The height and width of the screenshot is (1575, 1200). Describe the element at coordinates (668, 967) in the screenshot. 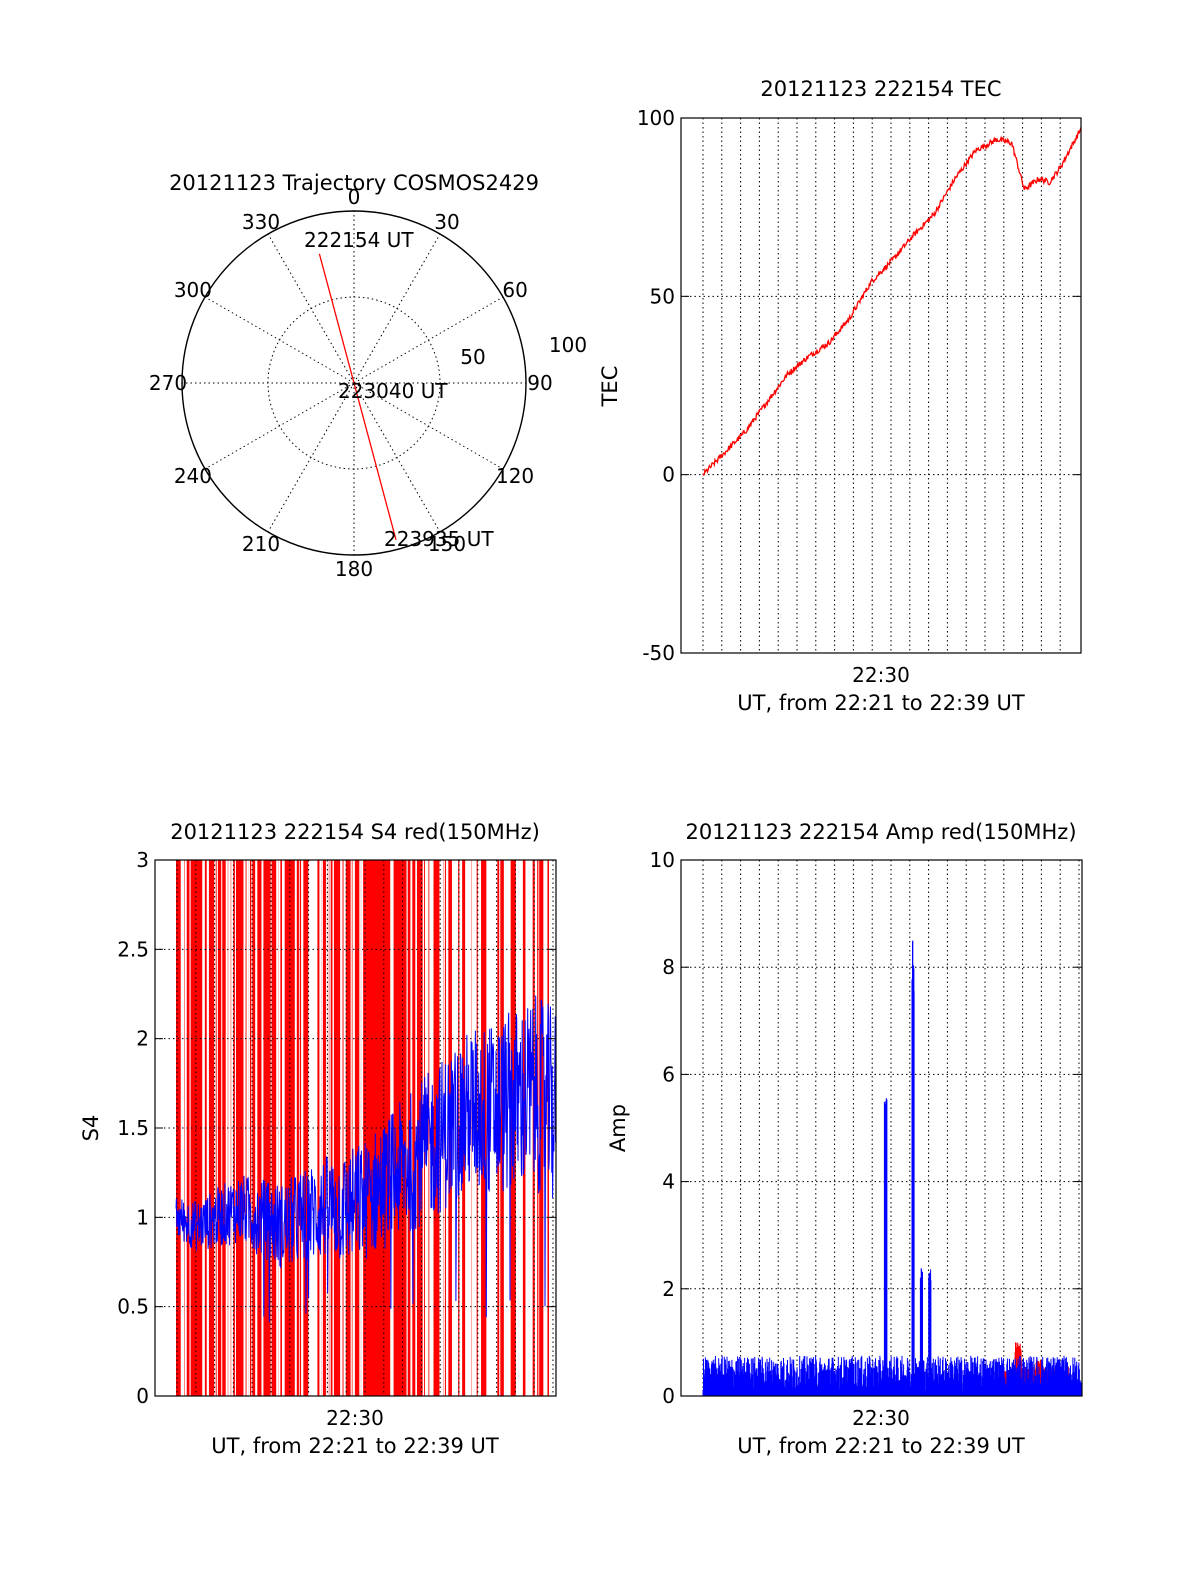

I see `y-tick-label: 8` at that location.